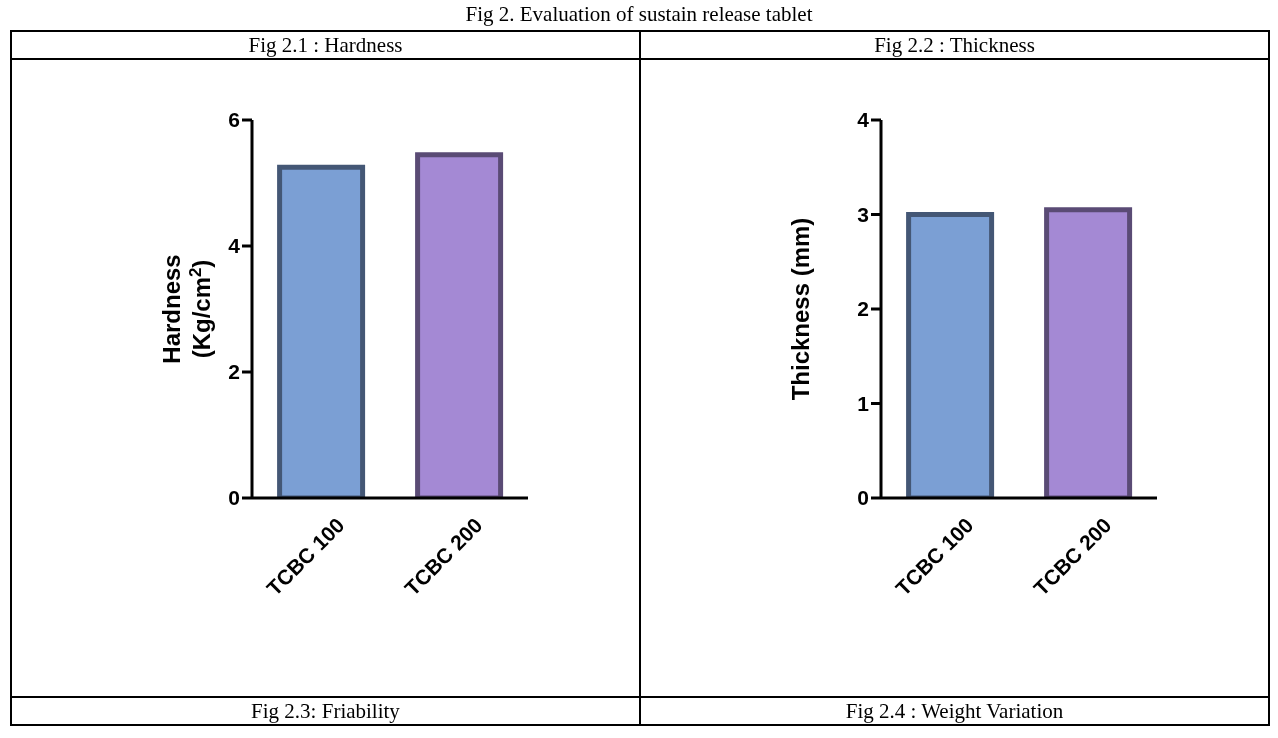 The width and height of the screenshot is (1278, 738). What do you see at coordinates (325, 711) in the screenshot?
I see `text: Fig 2.3: Friability` at bounding box center [325, 711].